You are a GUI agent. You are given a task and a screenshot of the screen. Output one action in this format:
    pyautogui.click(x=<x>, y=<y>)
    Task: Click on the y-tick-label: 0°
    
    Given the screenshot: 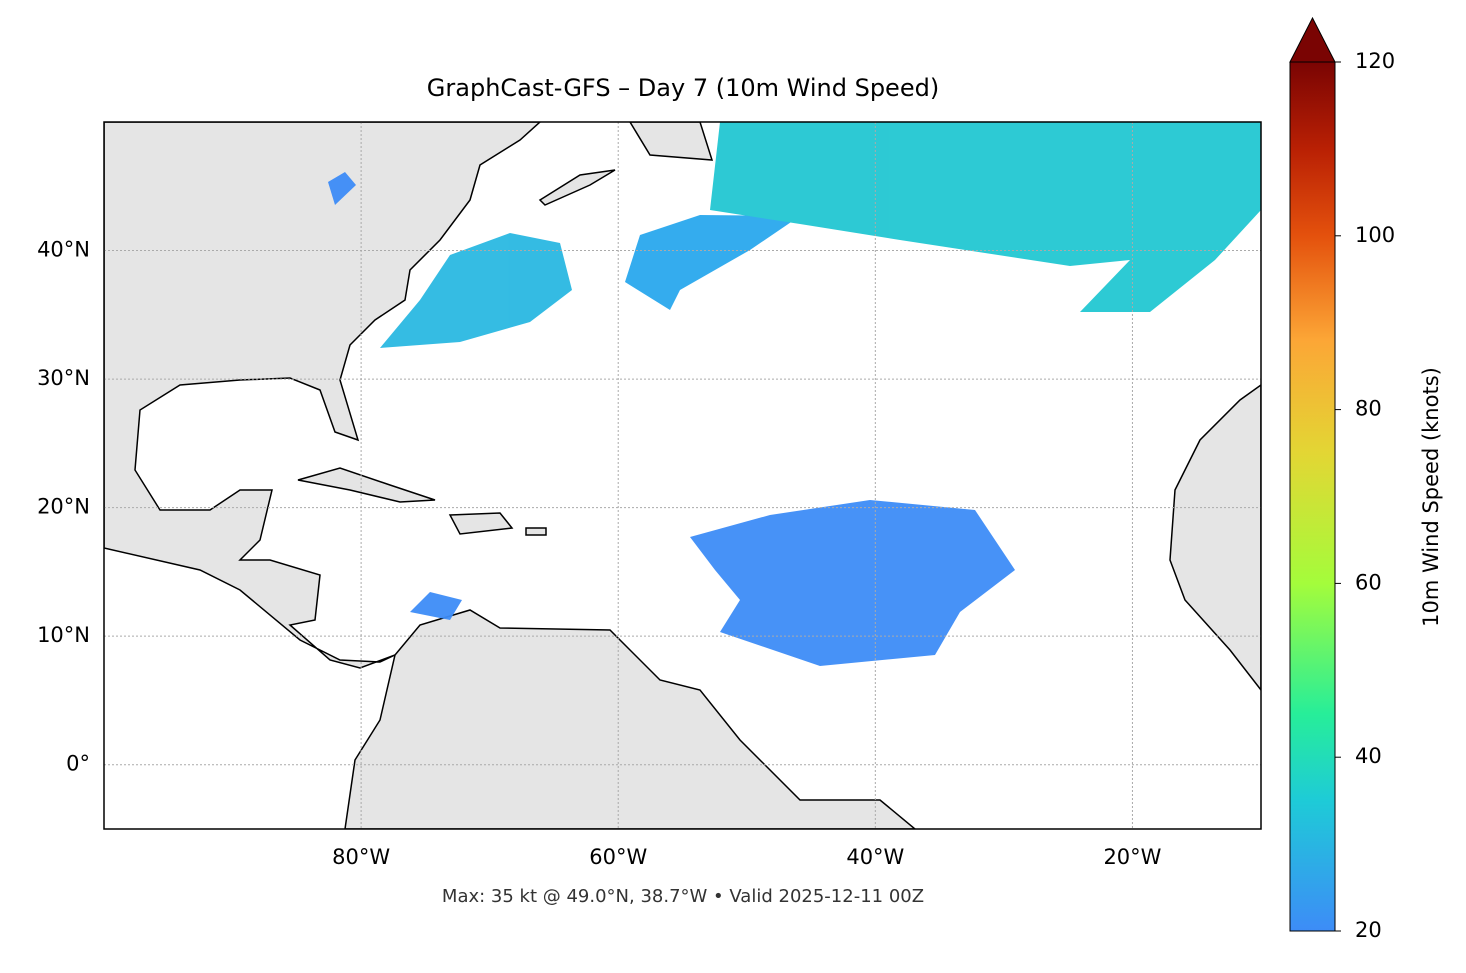 What is the action you would take?
    pyautogui.click(x=78, y=764)
    